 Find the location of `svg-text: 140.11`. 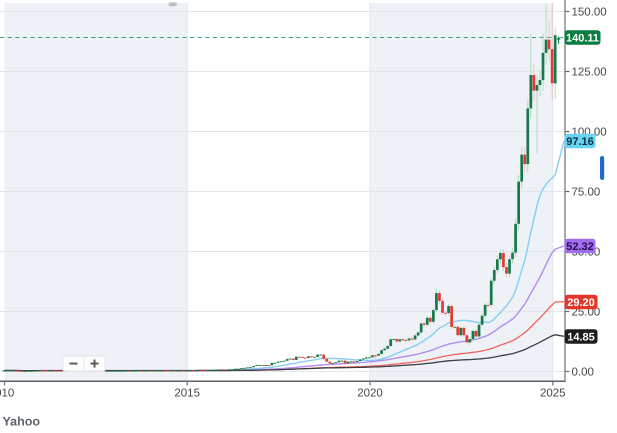

svg-text: 140.11 is located at coordinates (582, 38).